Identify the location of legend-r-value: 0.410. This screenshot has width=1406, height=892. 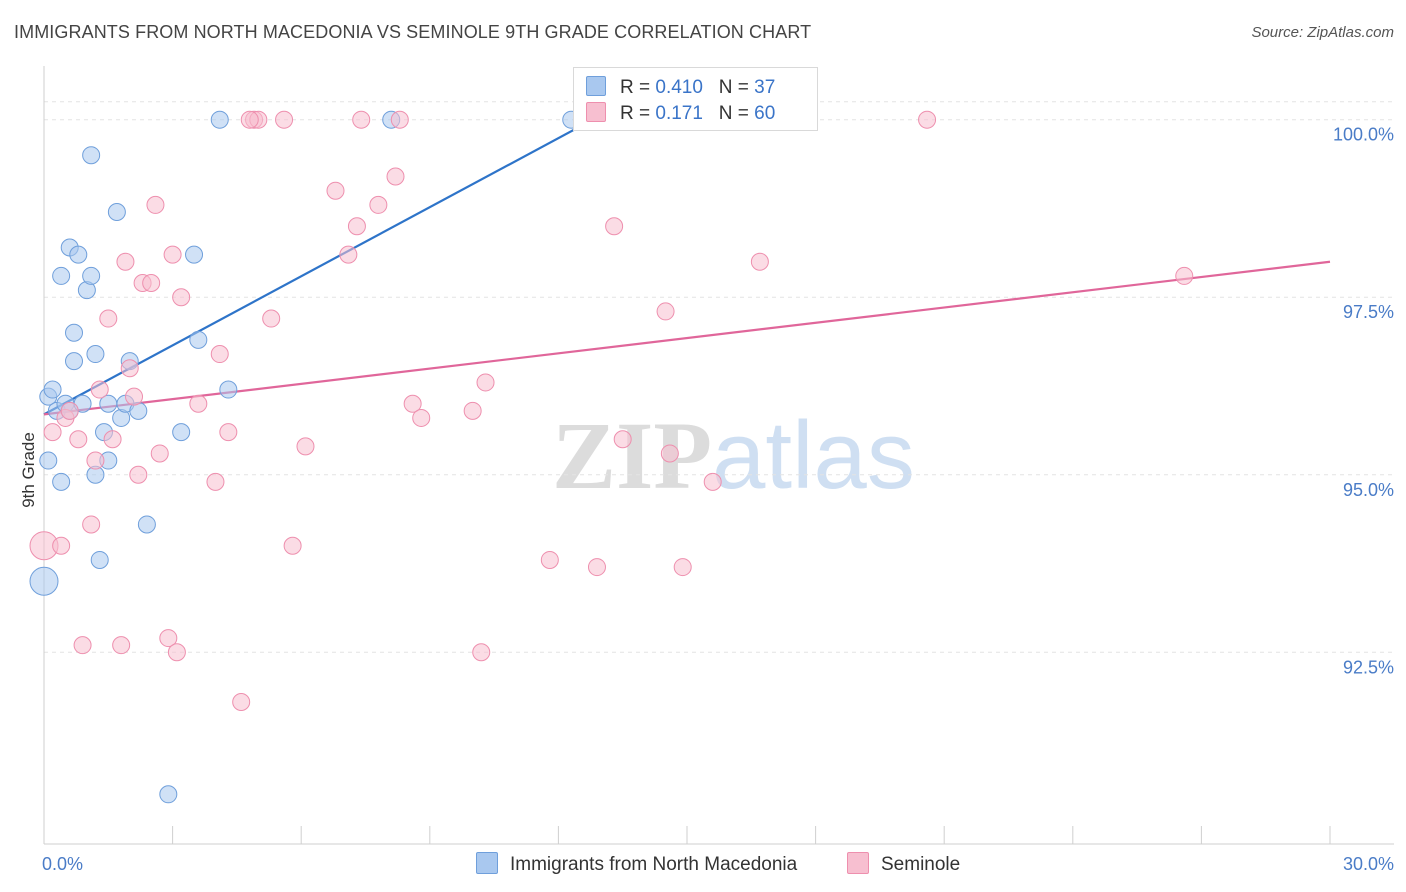
(679, 87).